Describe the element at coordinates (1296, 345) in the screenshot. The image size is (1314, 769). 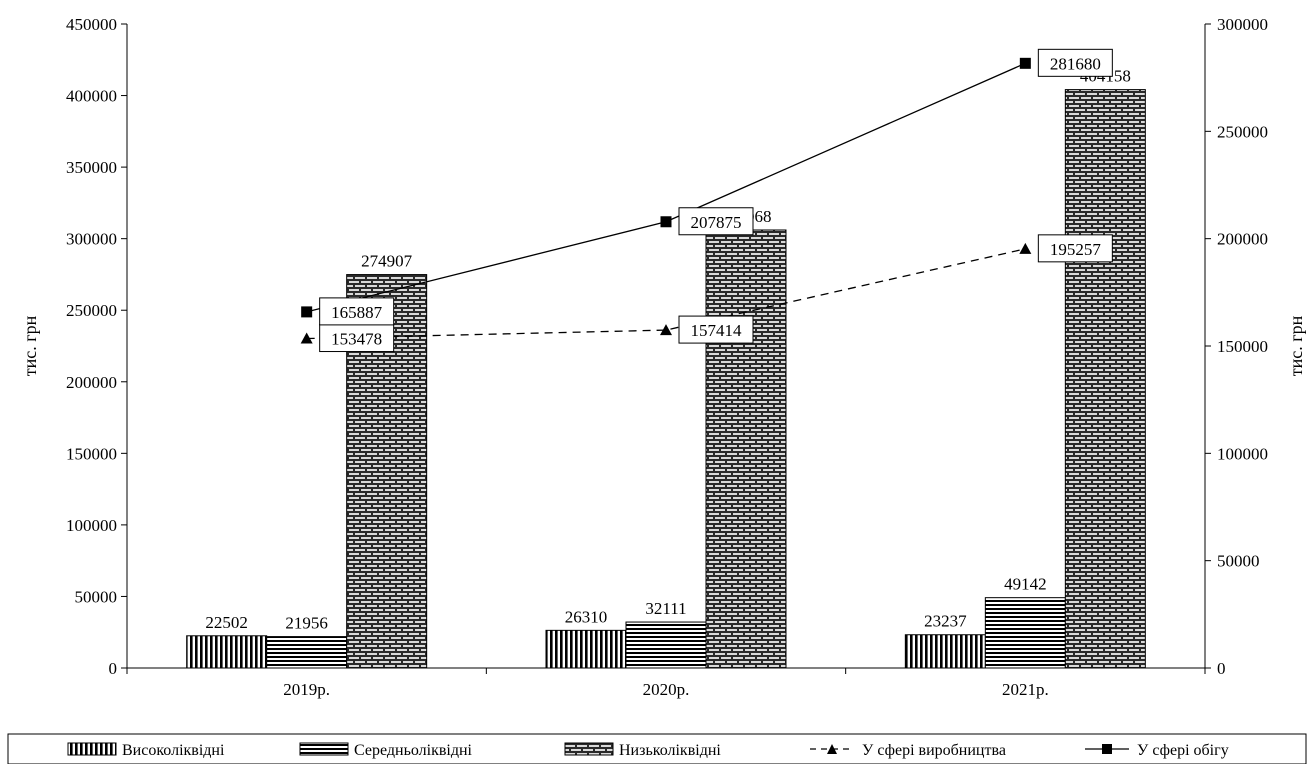
I see `right-axis-title: тис. грн` at that location.